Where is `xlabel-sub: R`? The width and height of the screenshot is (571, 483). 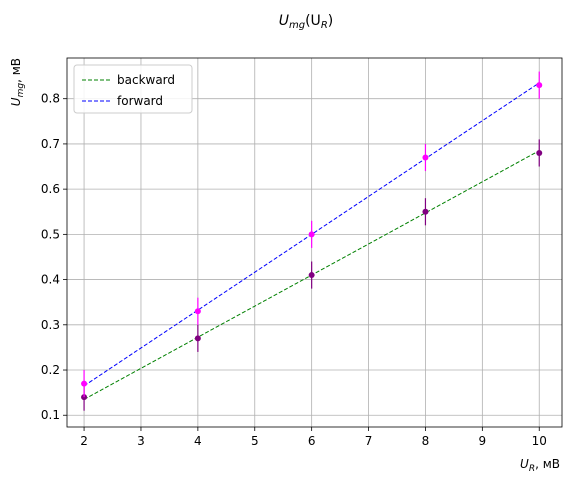
xlabel-sub: R is located at coordinates (532, 469).